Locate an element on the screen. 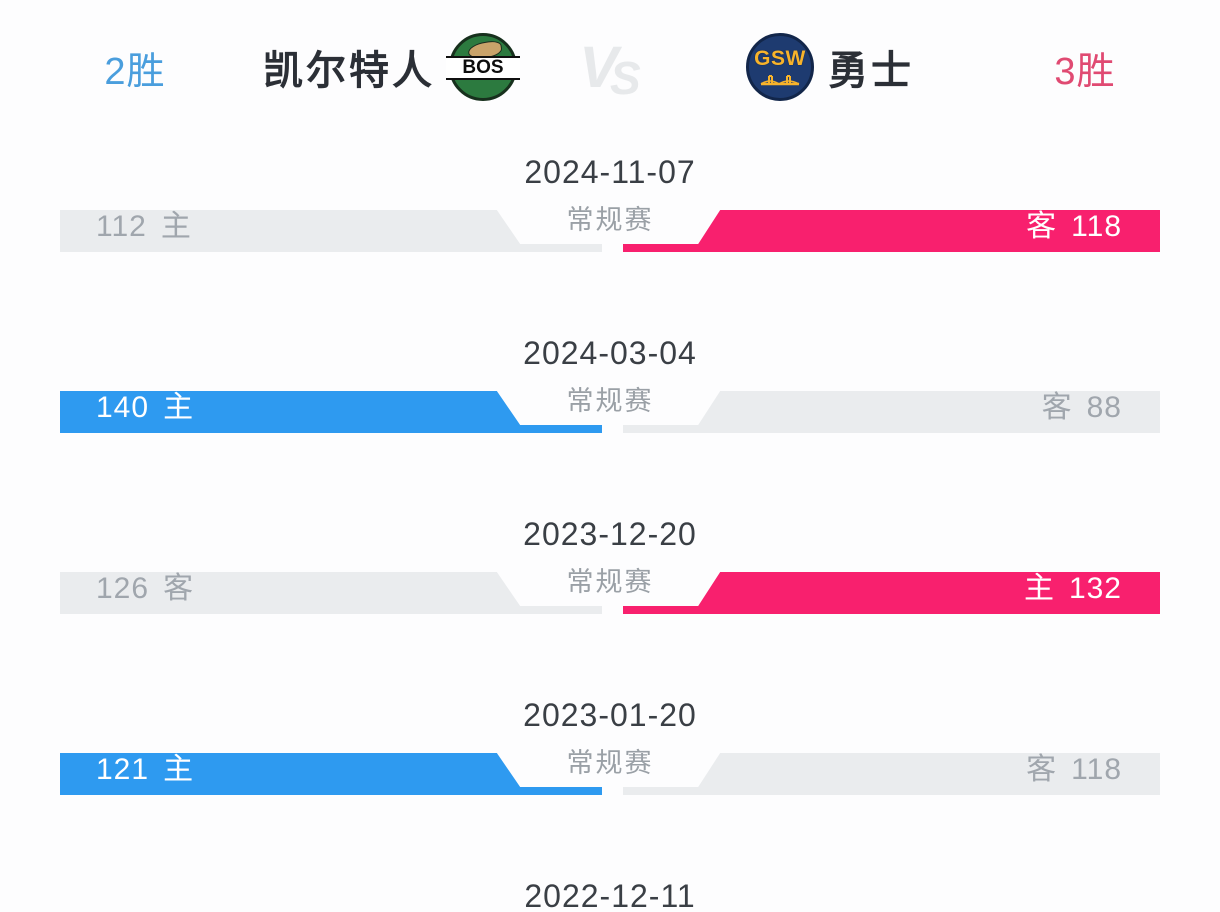 This screenshot has width=1220, height=912. right-score-text: 客 88 is located at coordinates (891, 408).